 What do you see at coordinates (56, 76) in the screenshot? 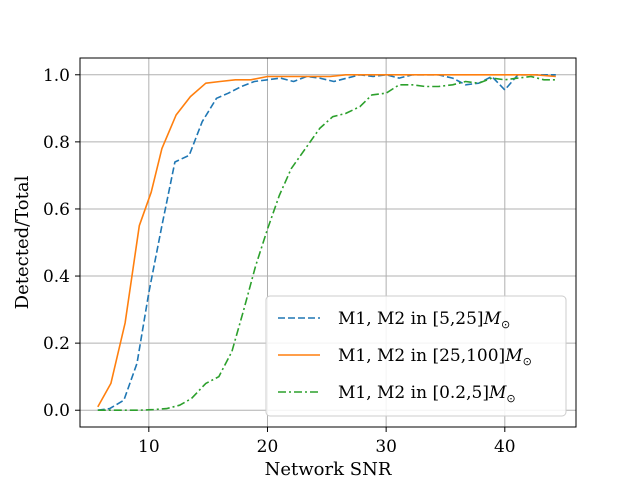
I see `y-tick-label: 1.0` at bounding box center [56, 76].